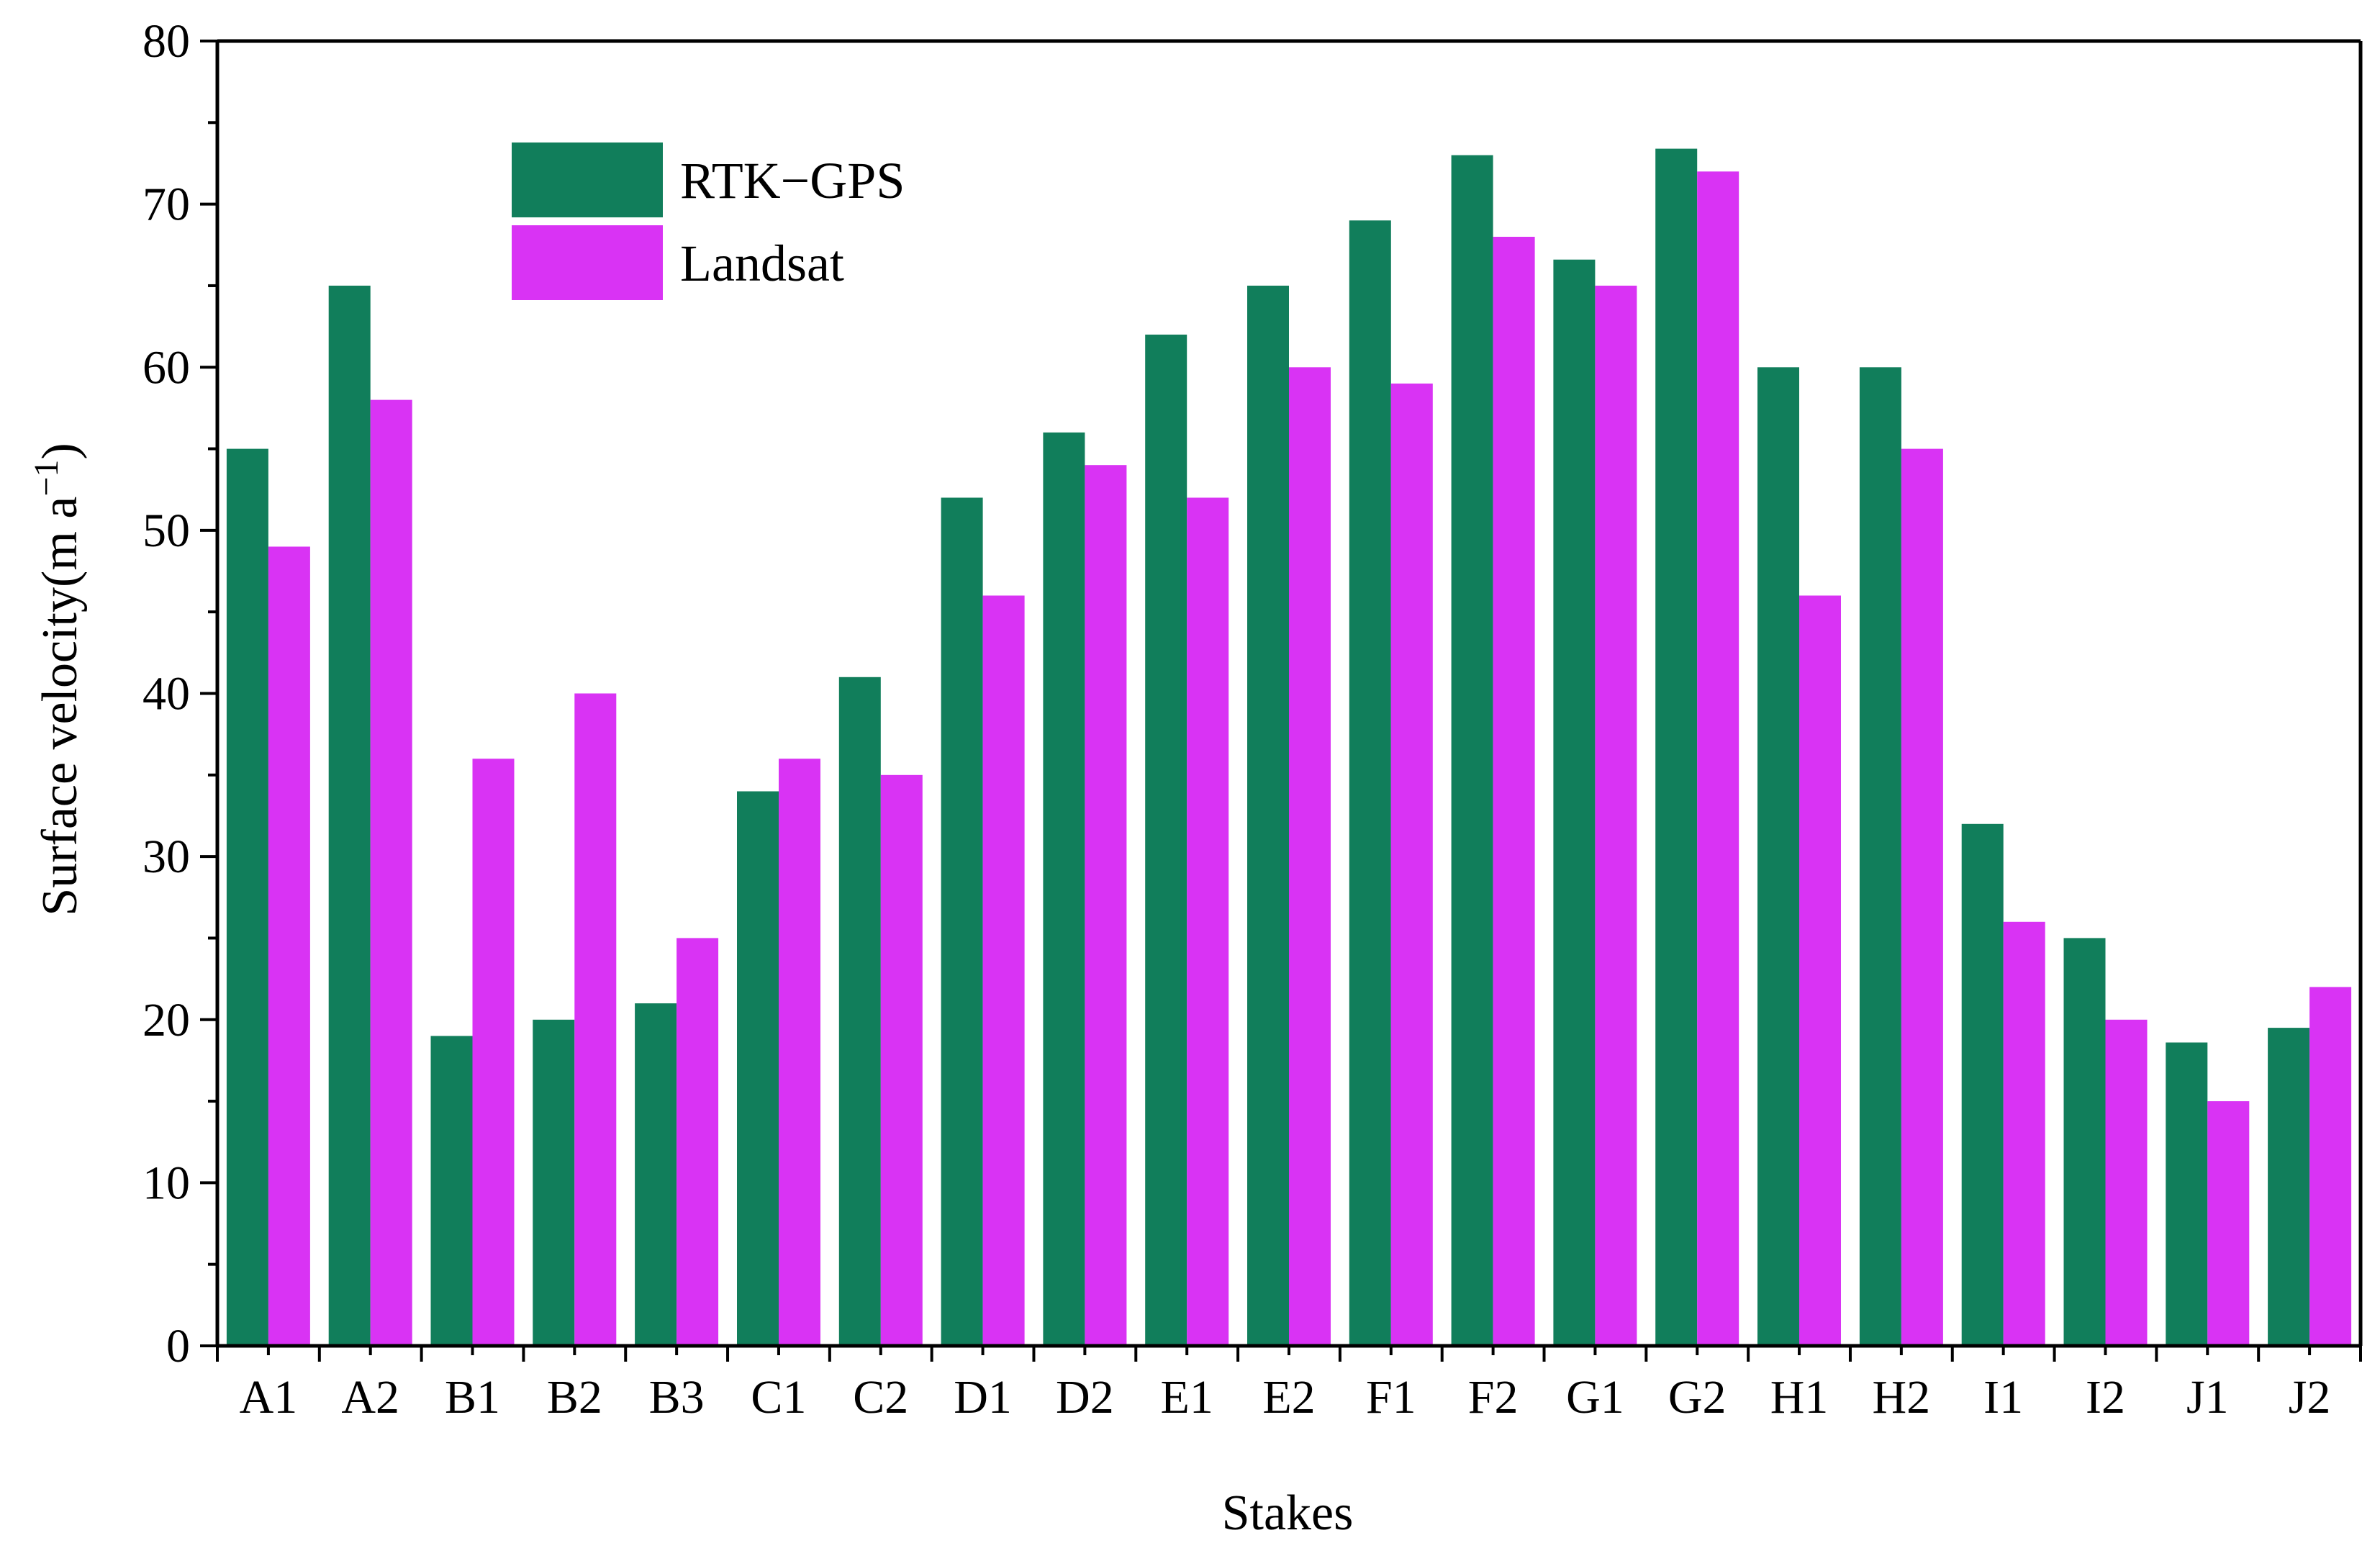 The image size is (2380, 1556). What do you see at coordinates (60, 451) in the screenshot?
I see `y-axis-title-close: )` at bounding box center [60, 451].